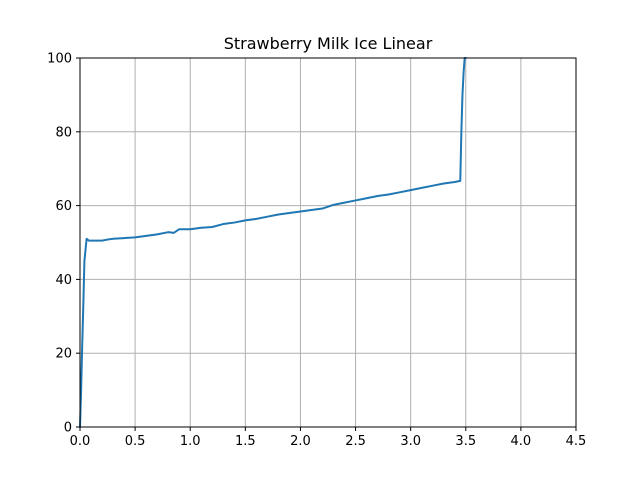 This screenshot has height=484, width=640. Describe the element at coordinates (410, 441) in the screenshot. I see `x-tick-label: 3.0` at that location.